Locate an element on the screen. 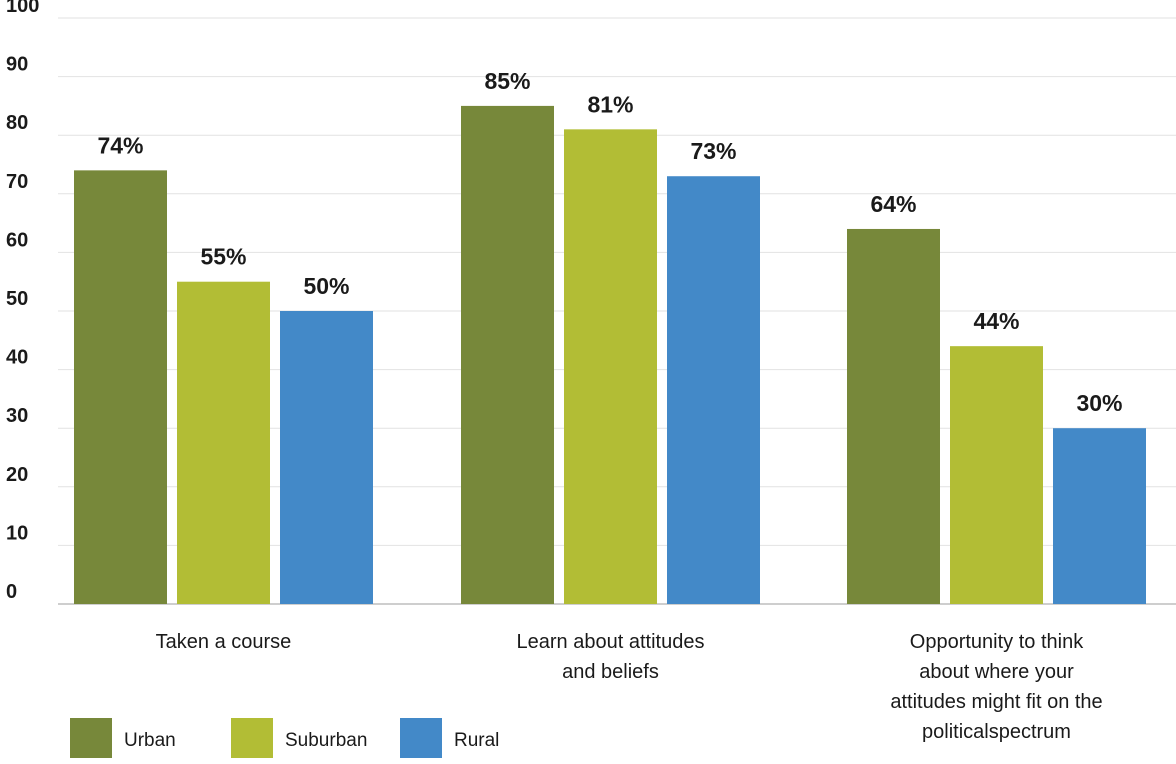  legend-item-suburban: Suburban is located at coordinates (299, 738).